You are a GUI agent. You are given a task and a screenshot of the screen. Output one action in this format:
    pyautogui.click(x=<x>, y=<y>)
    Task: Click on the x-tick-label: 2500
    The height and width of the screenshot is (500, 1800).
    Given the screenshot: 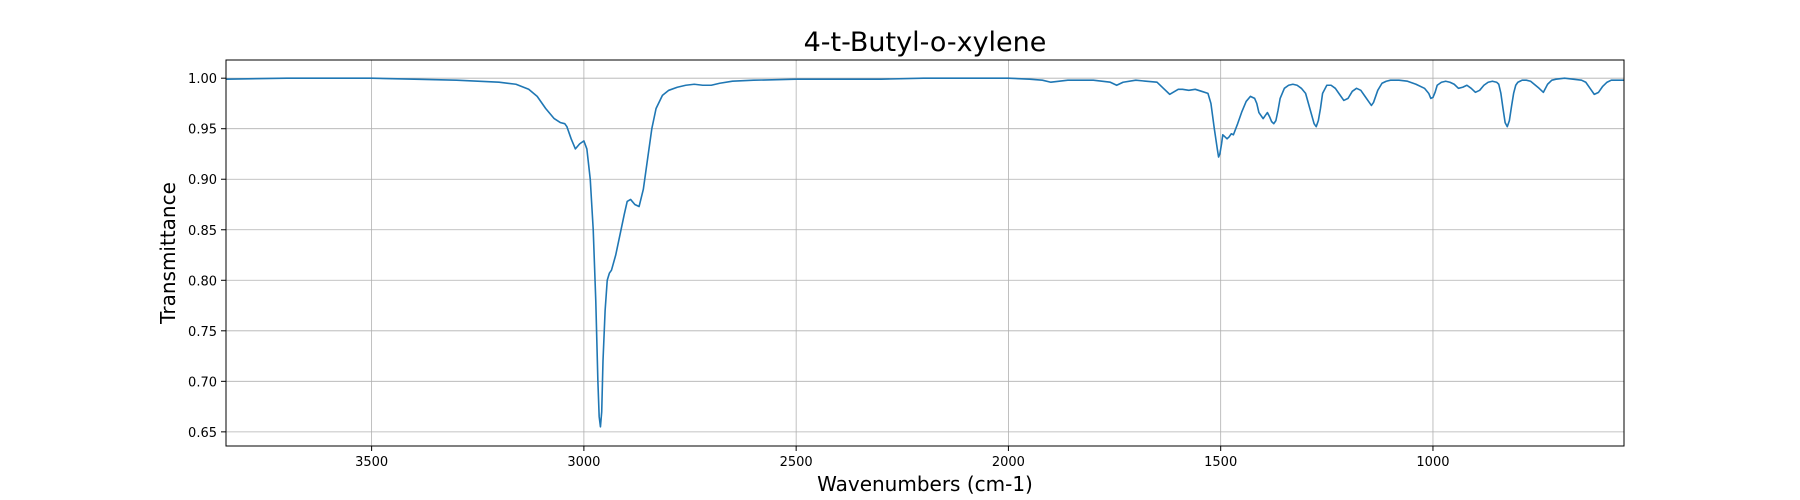 What is the action you would take?
    pyautogui.click(x=796, y=462)
    